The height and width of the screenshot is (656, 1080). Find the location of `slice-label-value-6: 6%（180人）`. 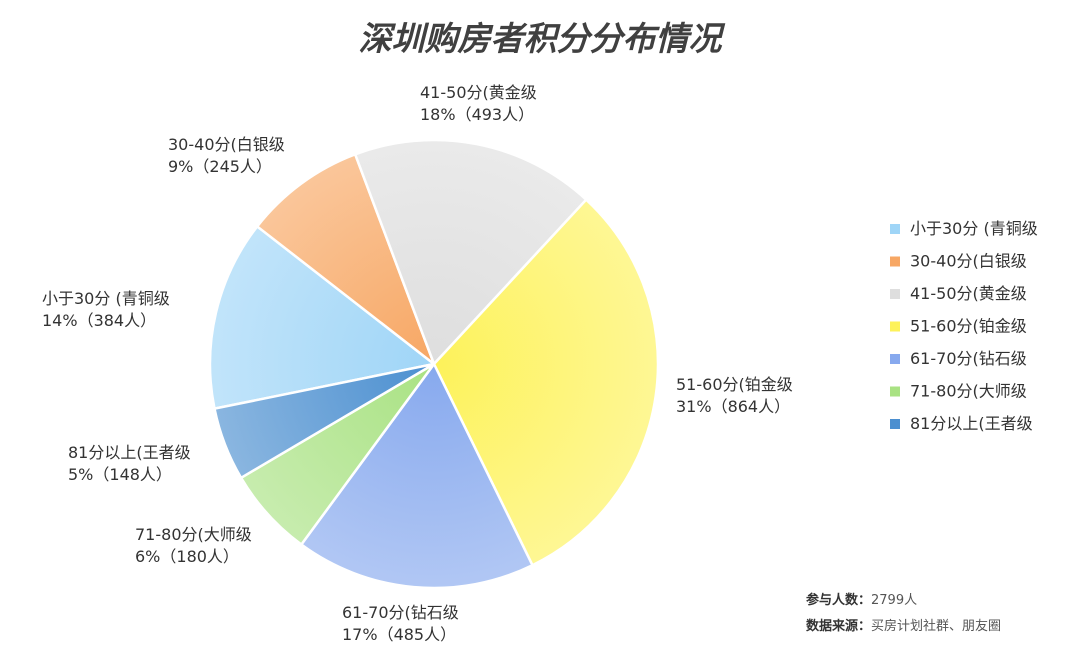

slice-label-value-6: 6%（180人） is located at coordinates (187, 556).